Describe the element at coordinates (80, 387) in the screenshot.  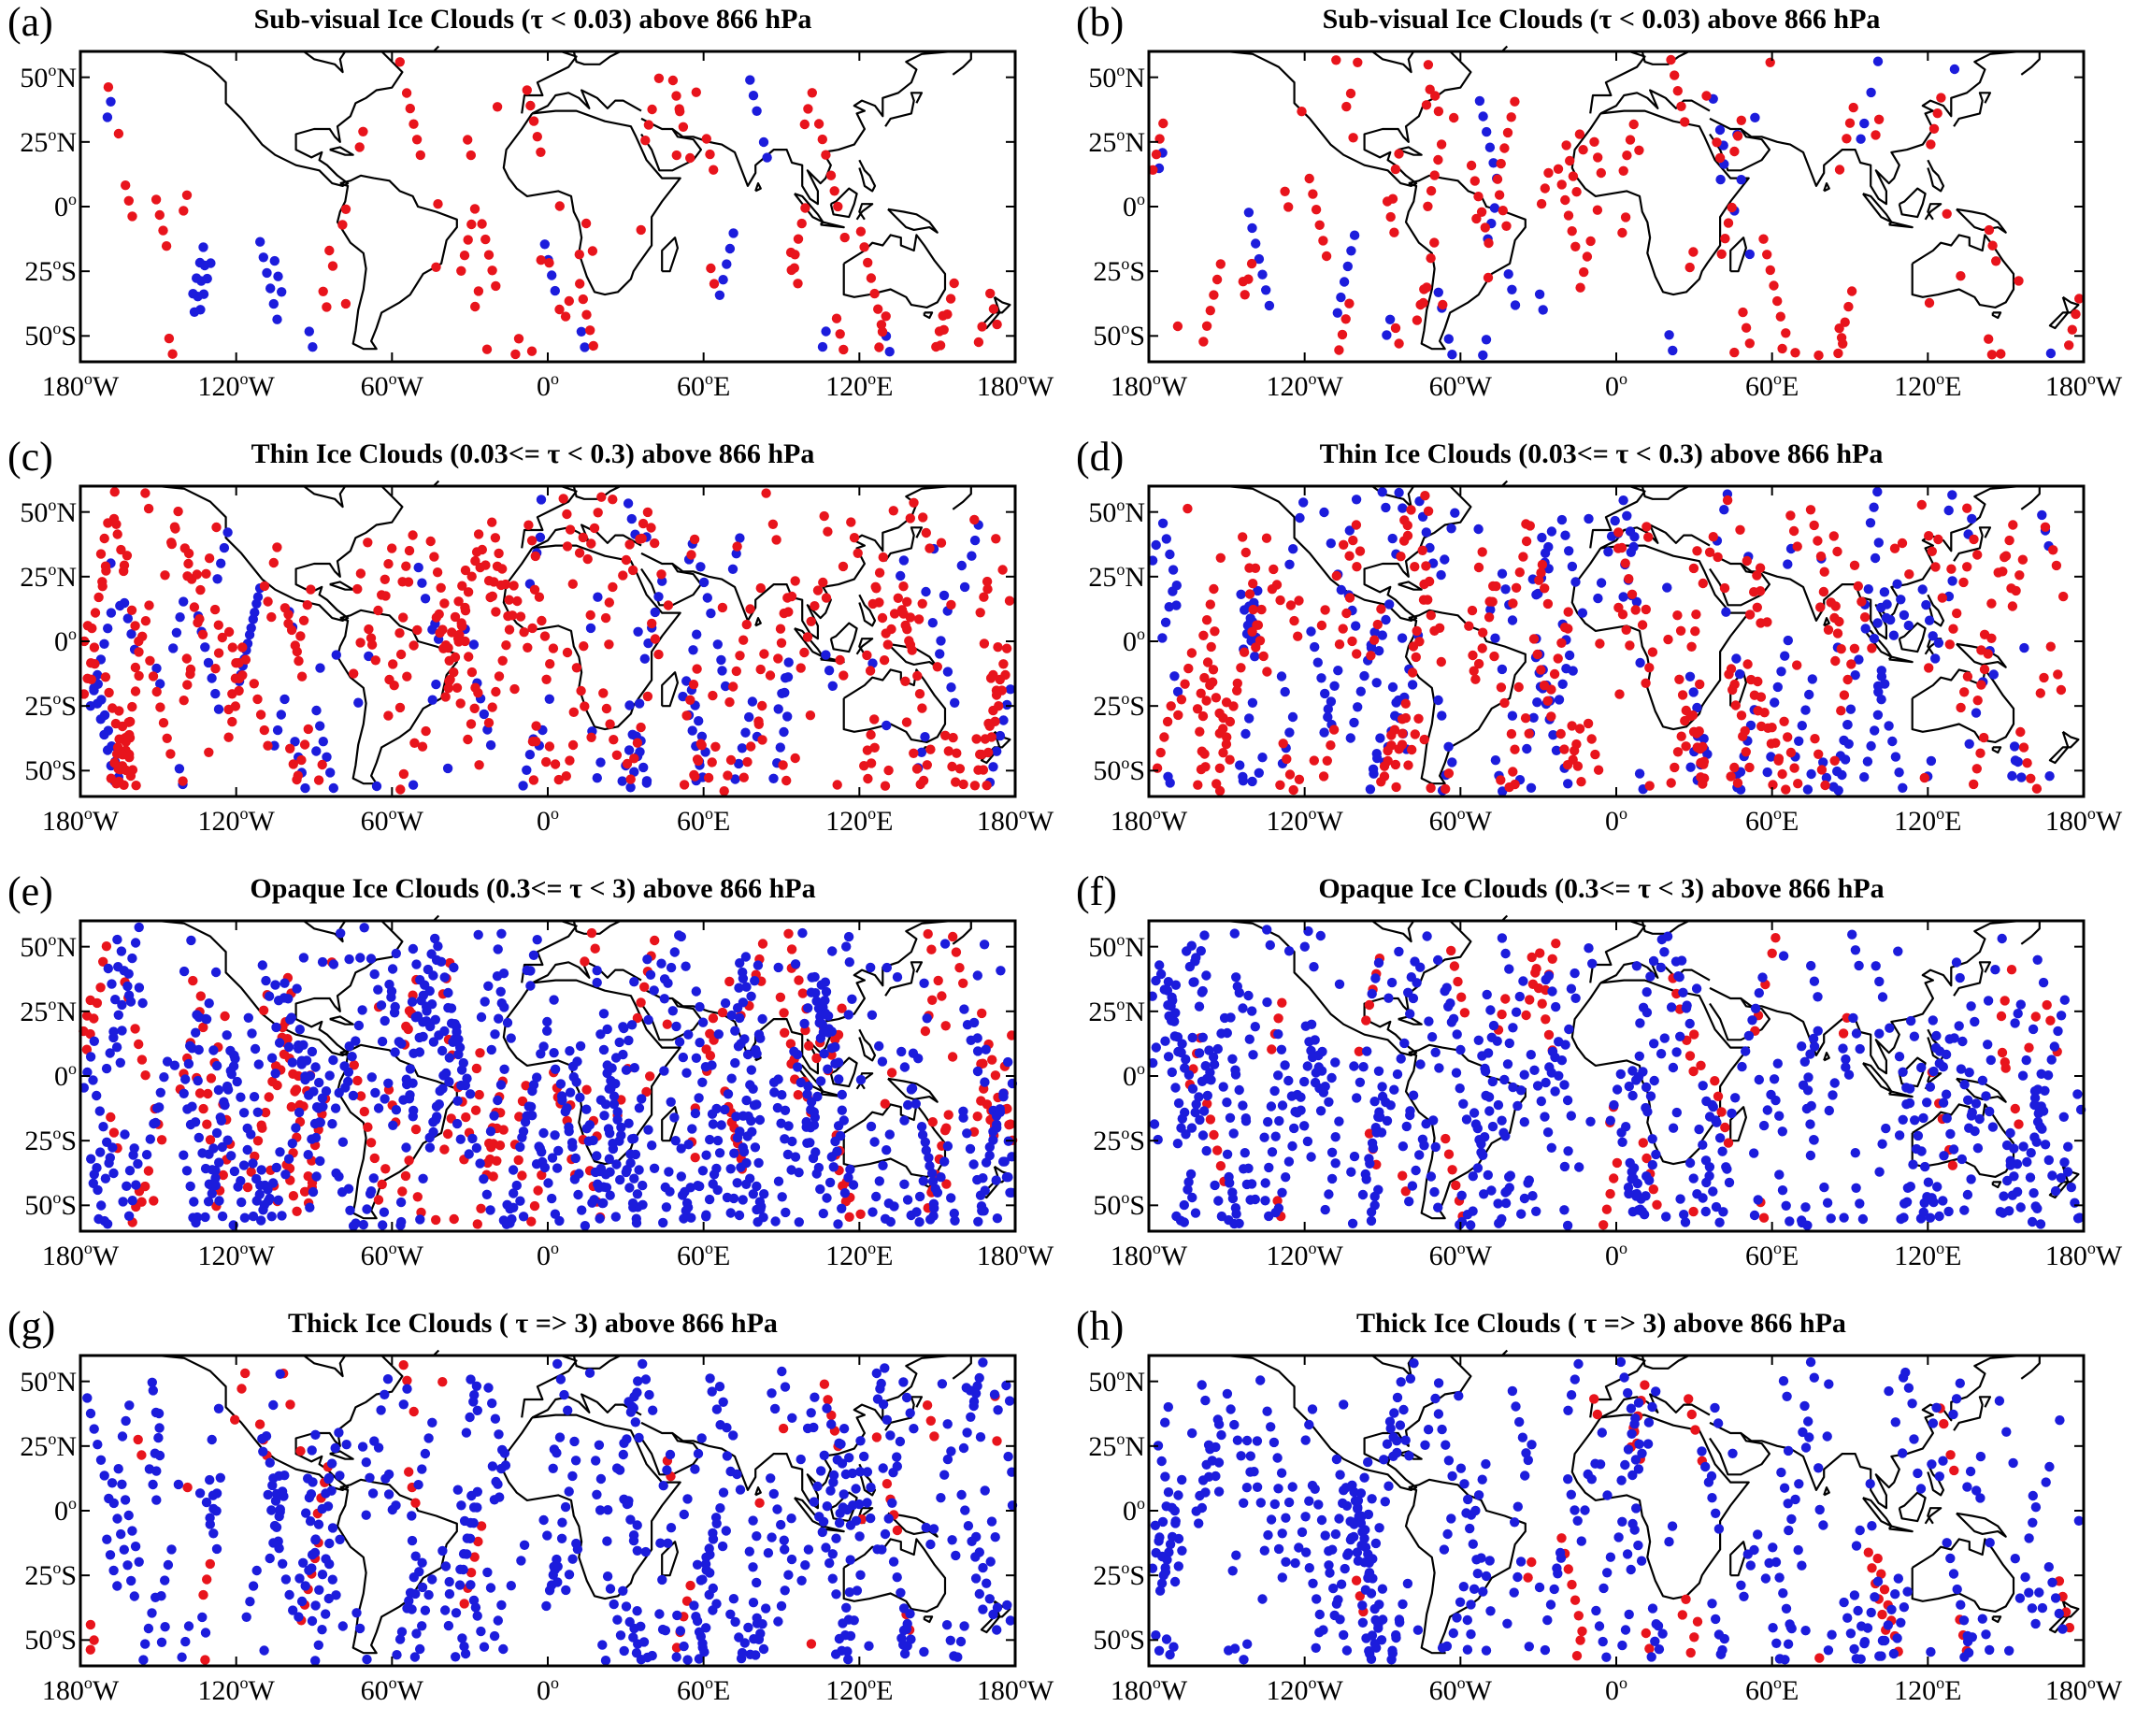
I see `x-tick-label: 180oW` at that location.